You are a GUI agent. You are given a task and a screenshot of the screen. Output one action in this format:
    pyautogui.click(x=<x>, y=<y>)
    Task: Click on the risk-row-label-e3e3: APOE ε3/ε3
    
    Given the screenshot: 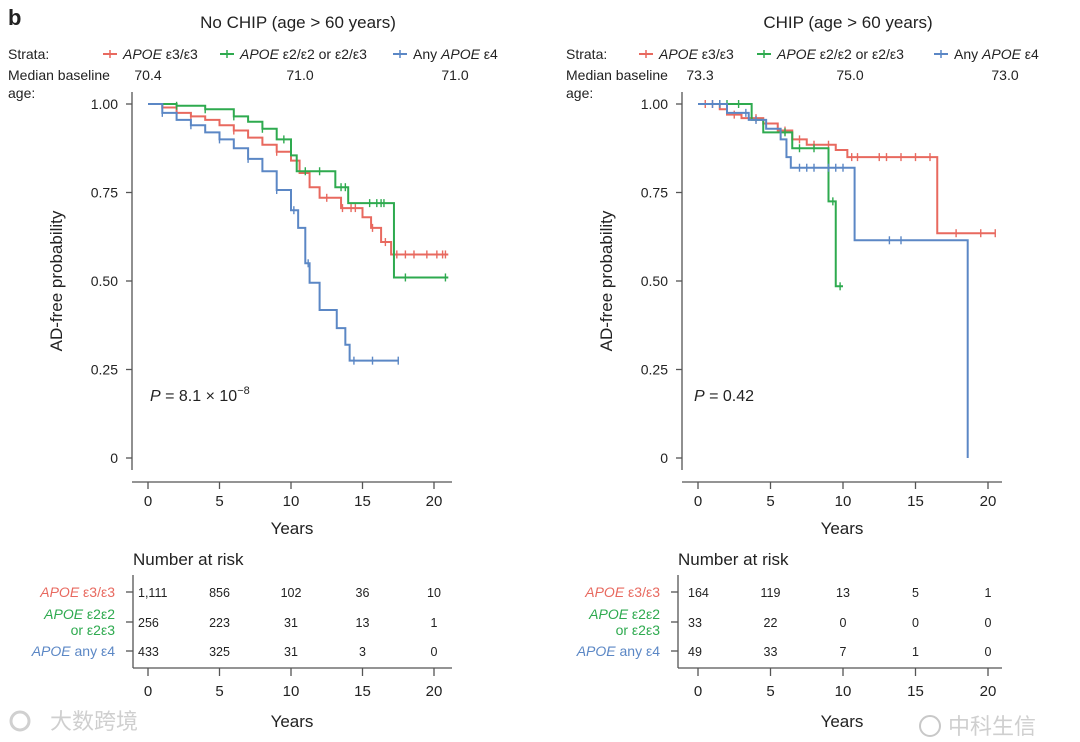 What is the action you would take?
    pyautogui.click(x=77, y=592)
    